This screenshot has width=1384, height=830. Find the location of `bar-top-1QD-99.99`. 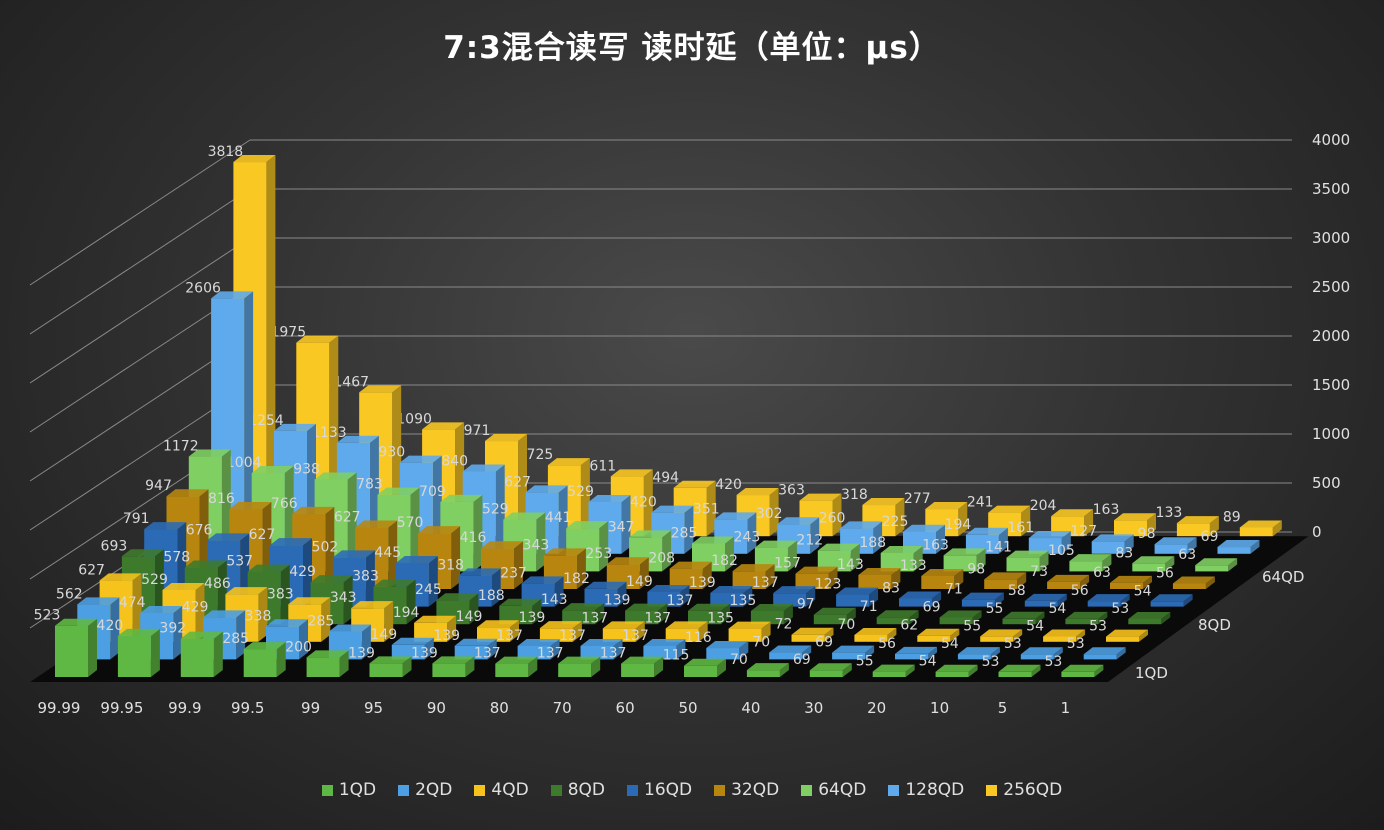

bar-top-1QD-99.99 is located at coordinates (76, 622).